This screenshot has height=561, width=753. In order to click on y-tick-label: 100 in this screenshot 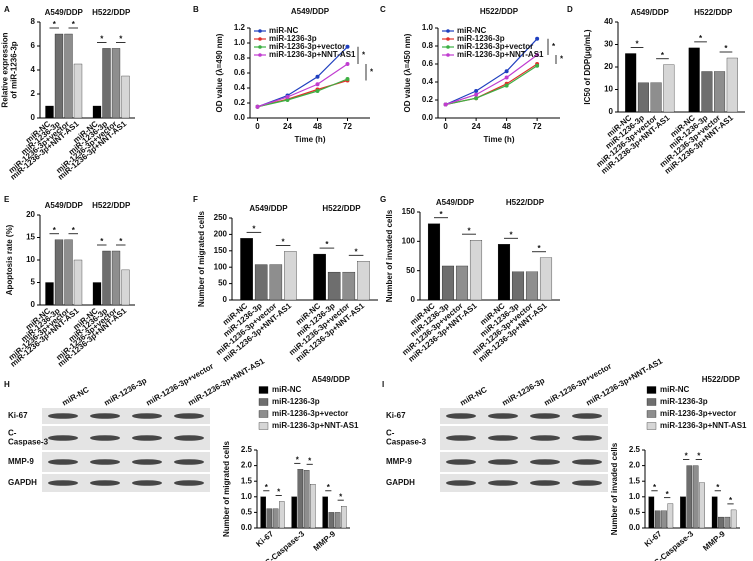, I will do `click(409, 240)`.